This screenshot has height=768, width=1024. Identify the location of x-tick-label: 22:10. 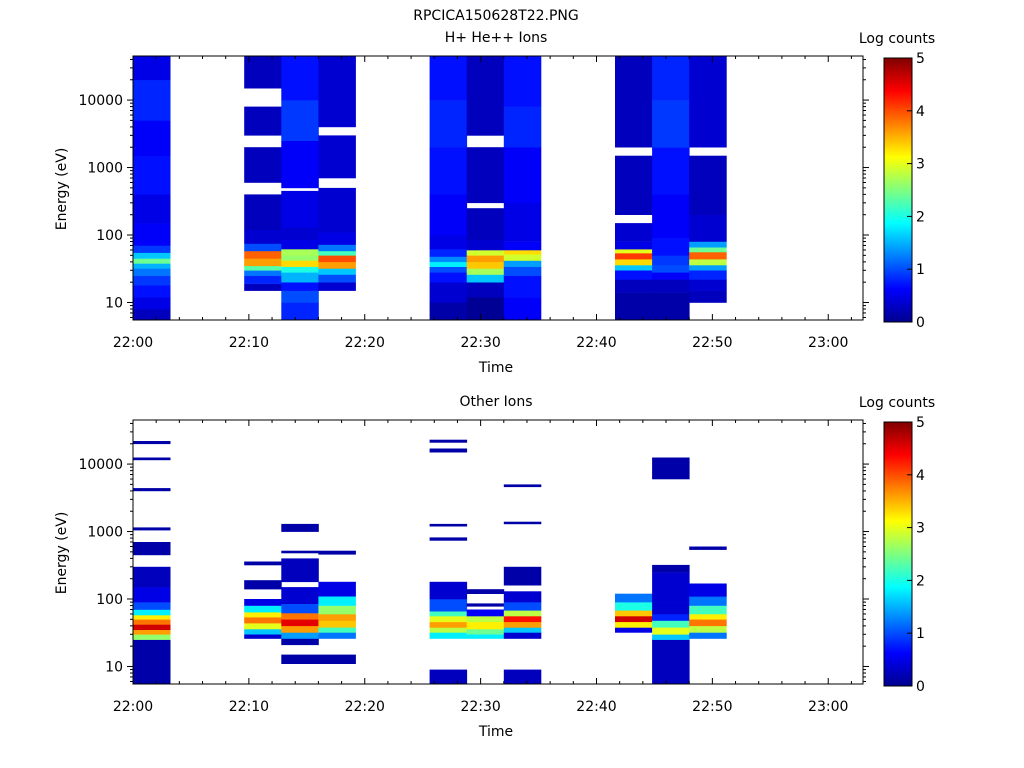
(249, 343).